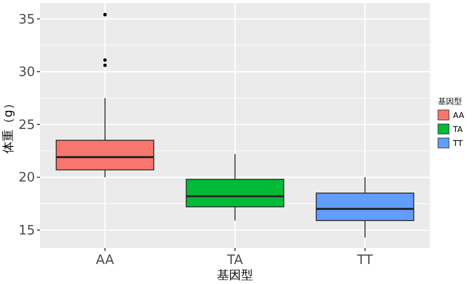 The height and width of the screenshot is (284, 474). Describe the element at coordinates (26, 178) in the screenshot. I see `y-tick-label: 20` at that location.